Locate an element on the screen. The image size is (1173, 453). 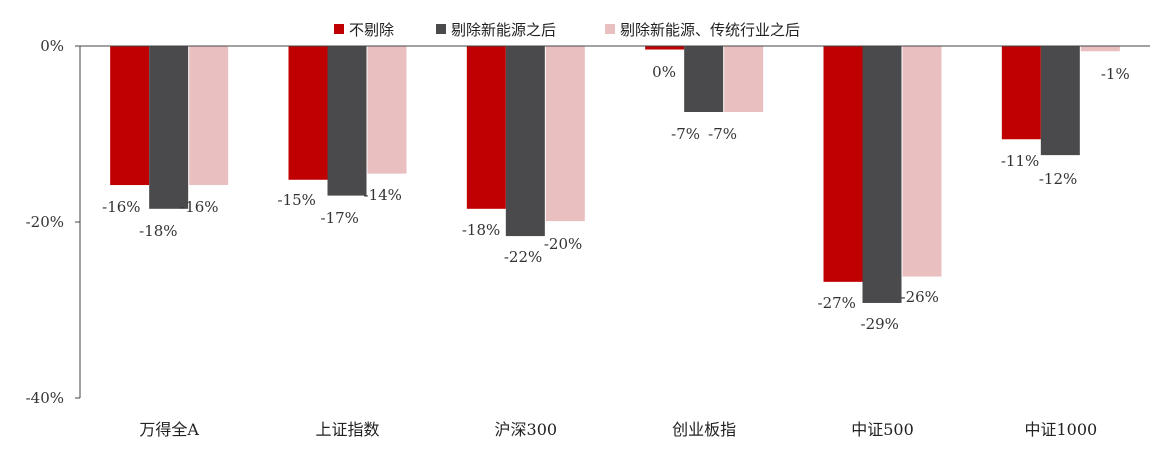
data-label-5-series-3: -26% is located at coordinates (920, 297).